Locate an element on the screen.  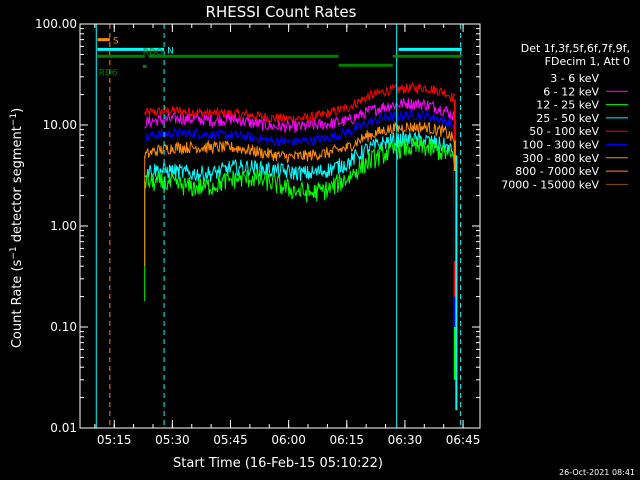
x-tick-label: 06:00 is located at coordinates (288, 440).